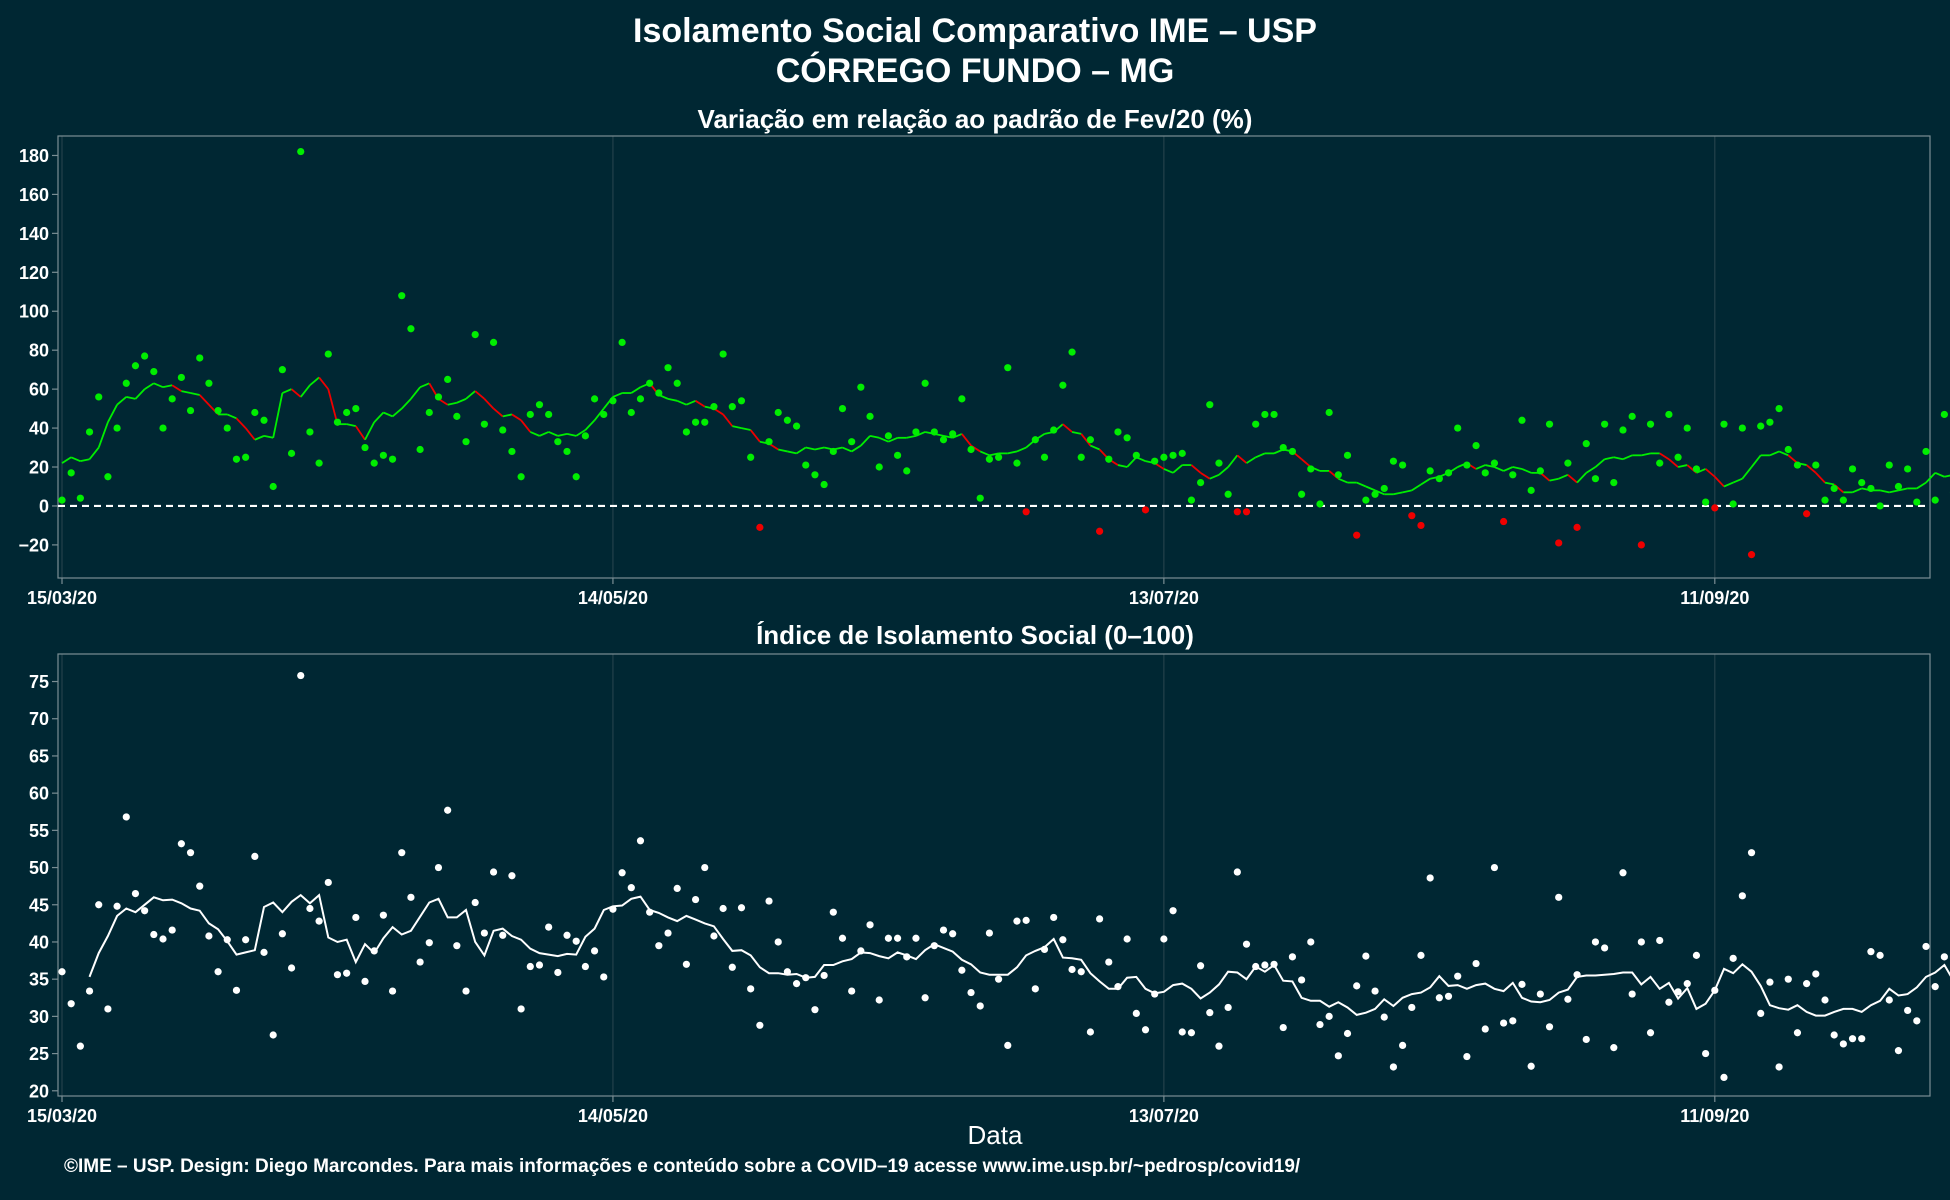 This screenshot has height=1200, width=1950. I want to click on idx-ytick-label-2: 30, so click(39, 1017).